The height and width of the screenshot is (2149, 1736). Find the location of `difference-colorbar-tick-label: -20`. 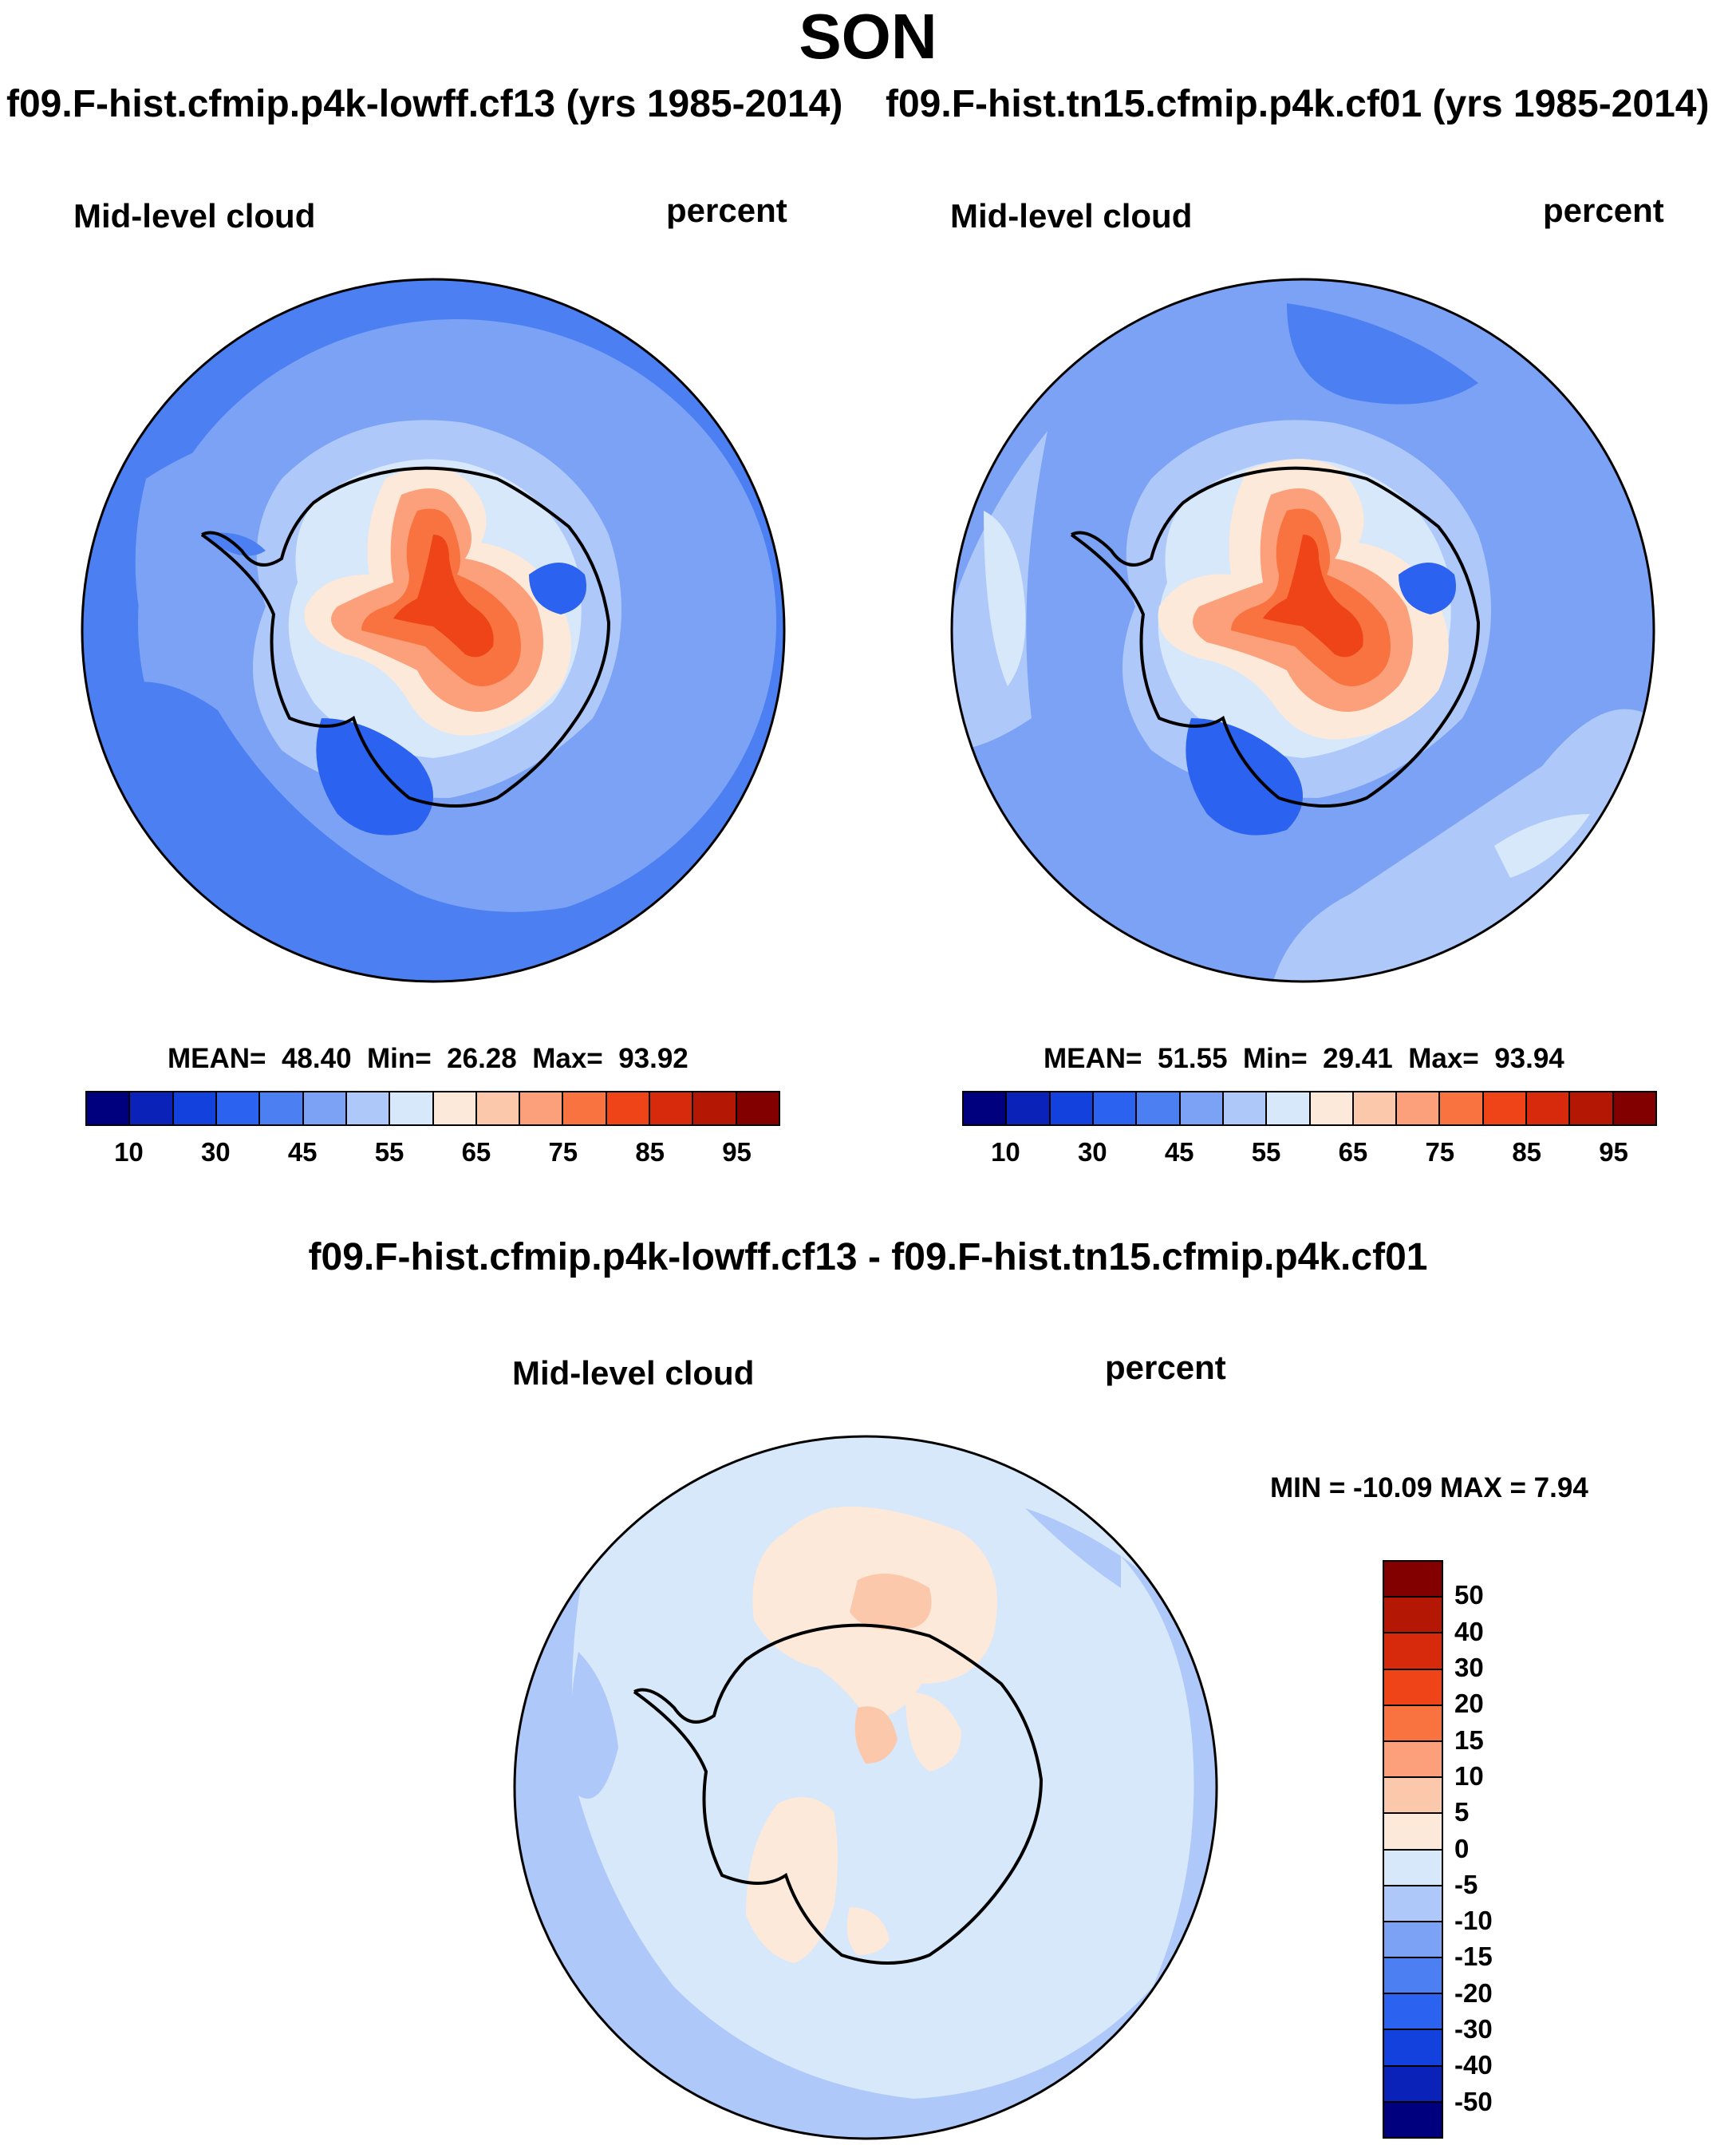

difference-colorbar-tick-label: -20 is located at coordinates (1473, 1992).